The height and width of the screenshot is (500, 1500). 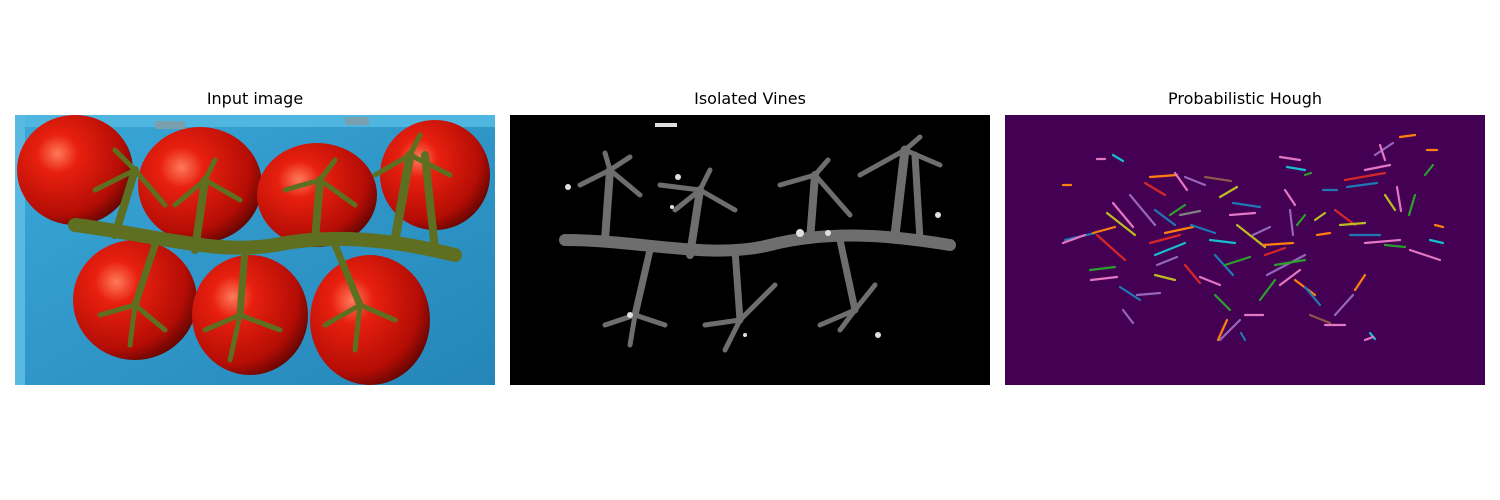 What do you see at coordinates (1245, 99) in the screenshot?
I see `panel-title: Probabilistic Hough` at bounding box center [1245, 99].